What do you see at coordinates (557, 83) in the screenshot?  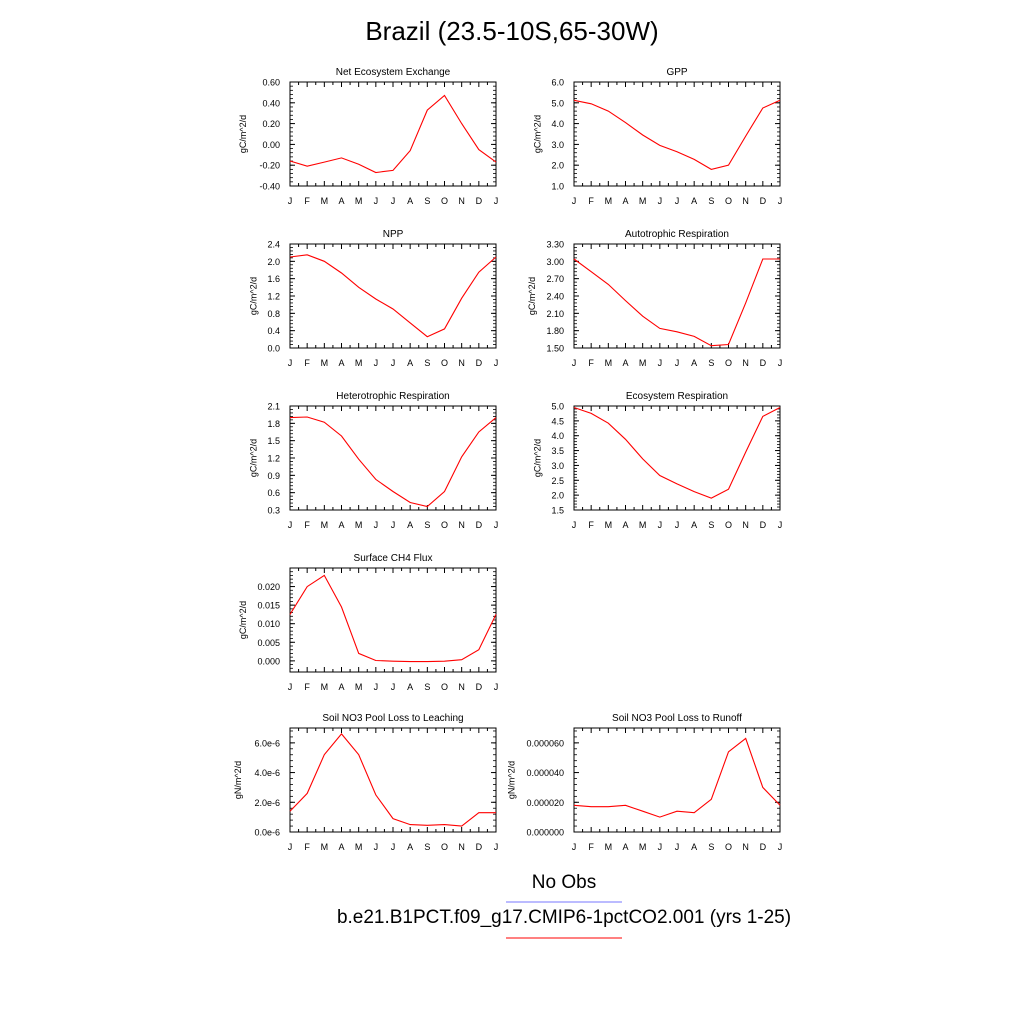 I see `y-tick-label: 6.0` at bounding box center [557, 83].